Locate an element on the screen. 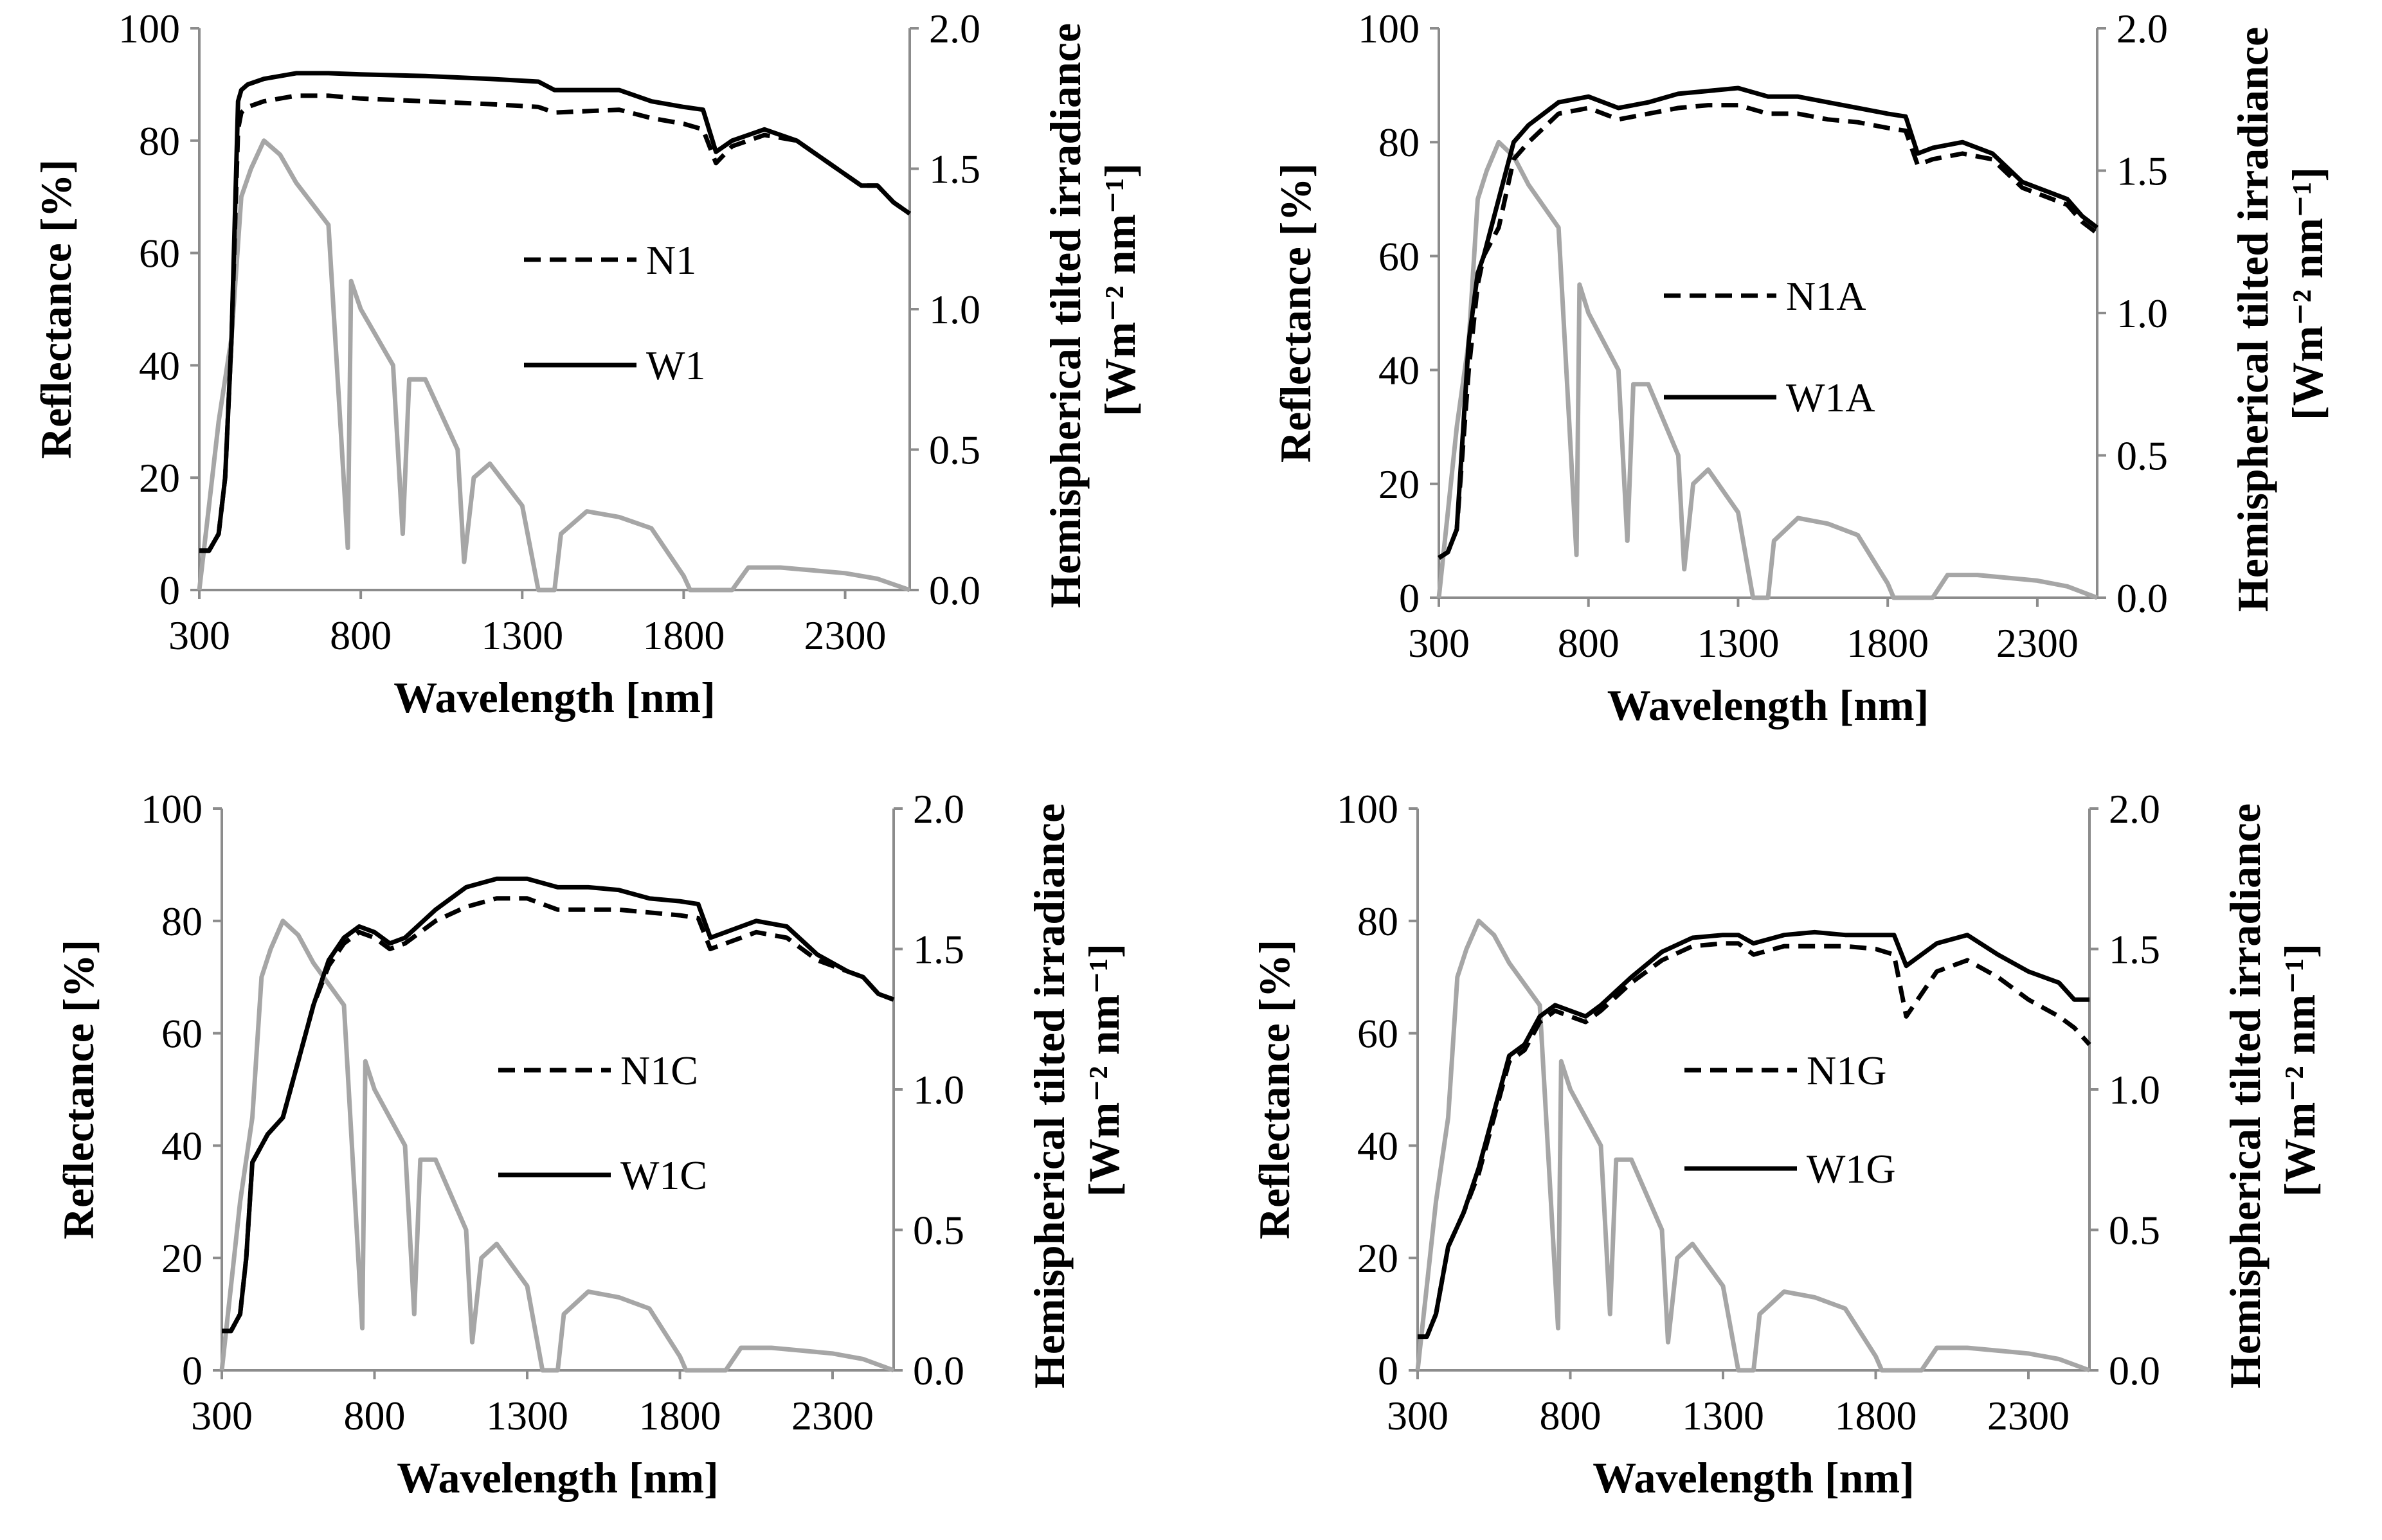 The image size is (2382, 1540). series-line-w1c is located at coordinates (558, 1105).